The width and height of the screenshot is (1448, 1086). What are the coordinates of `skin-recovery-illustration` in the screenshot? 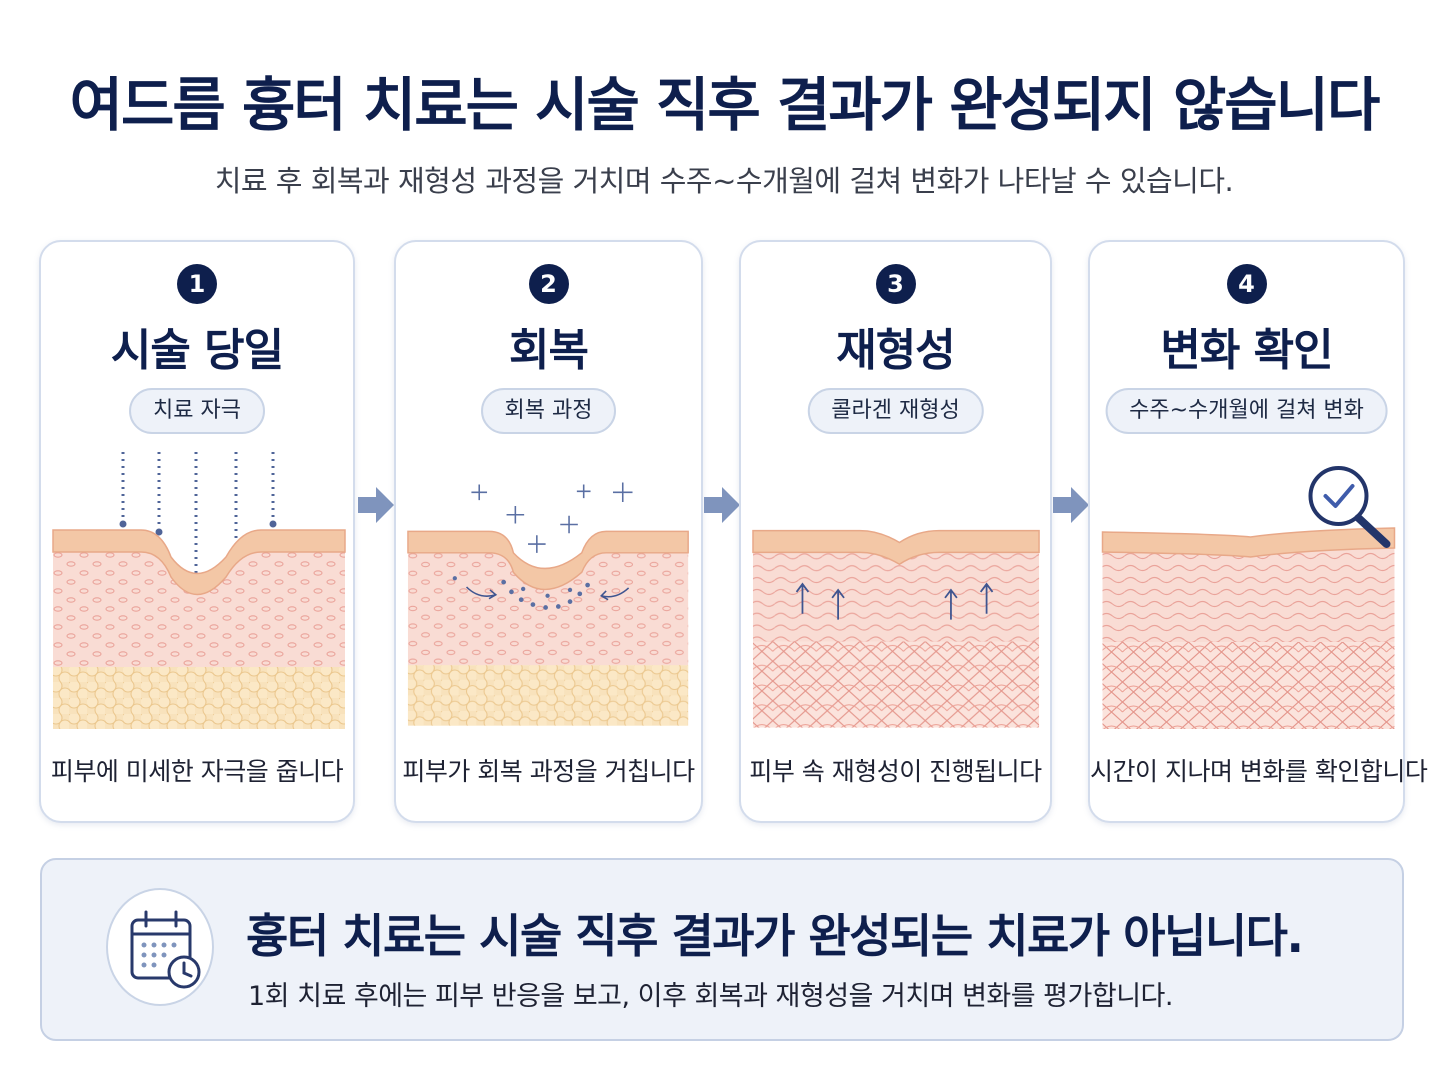 It's located at (548, 604).